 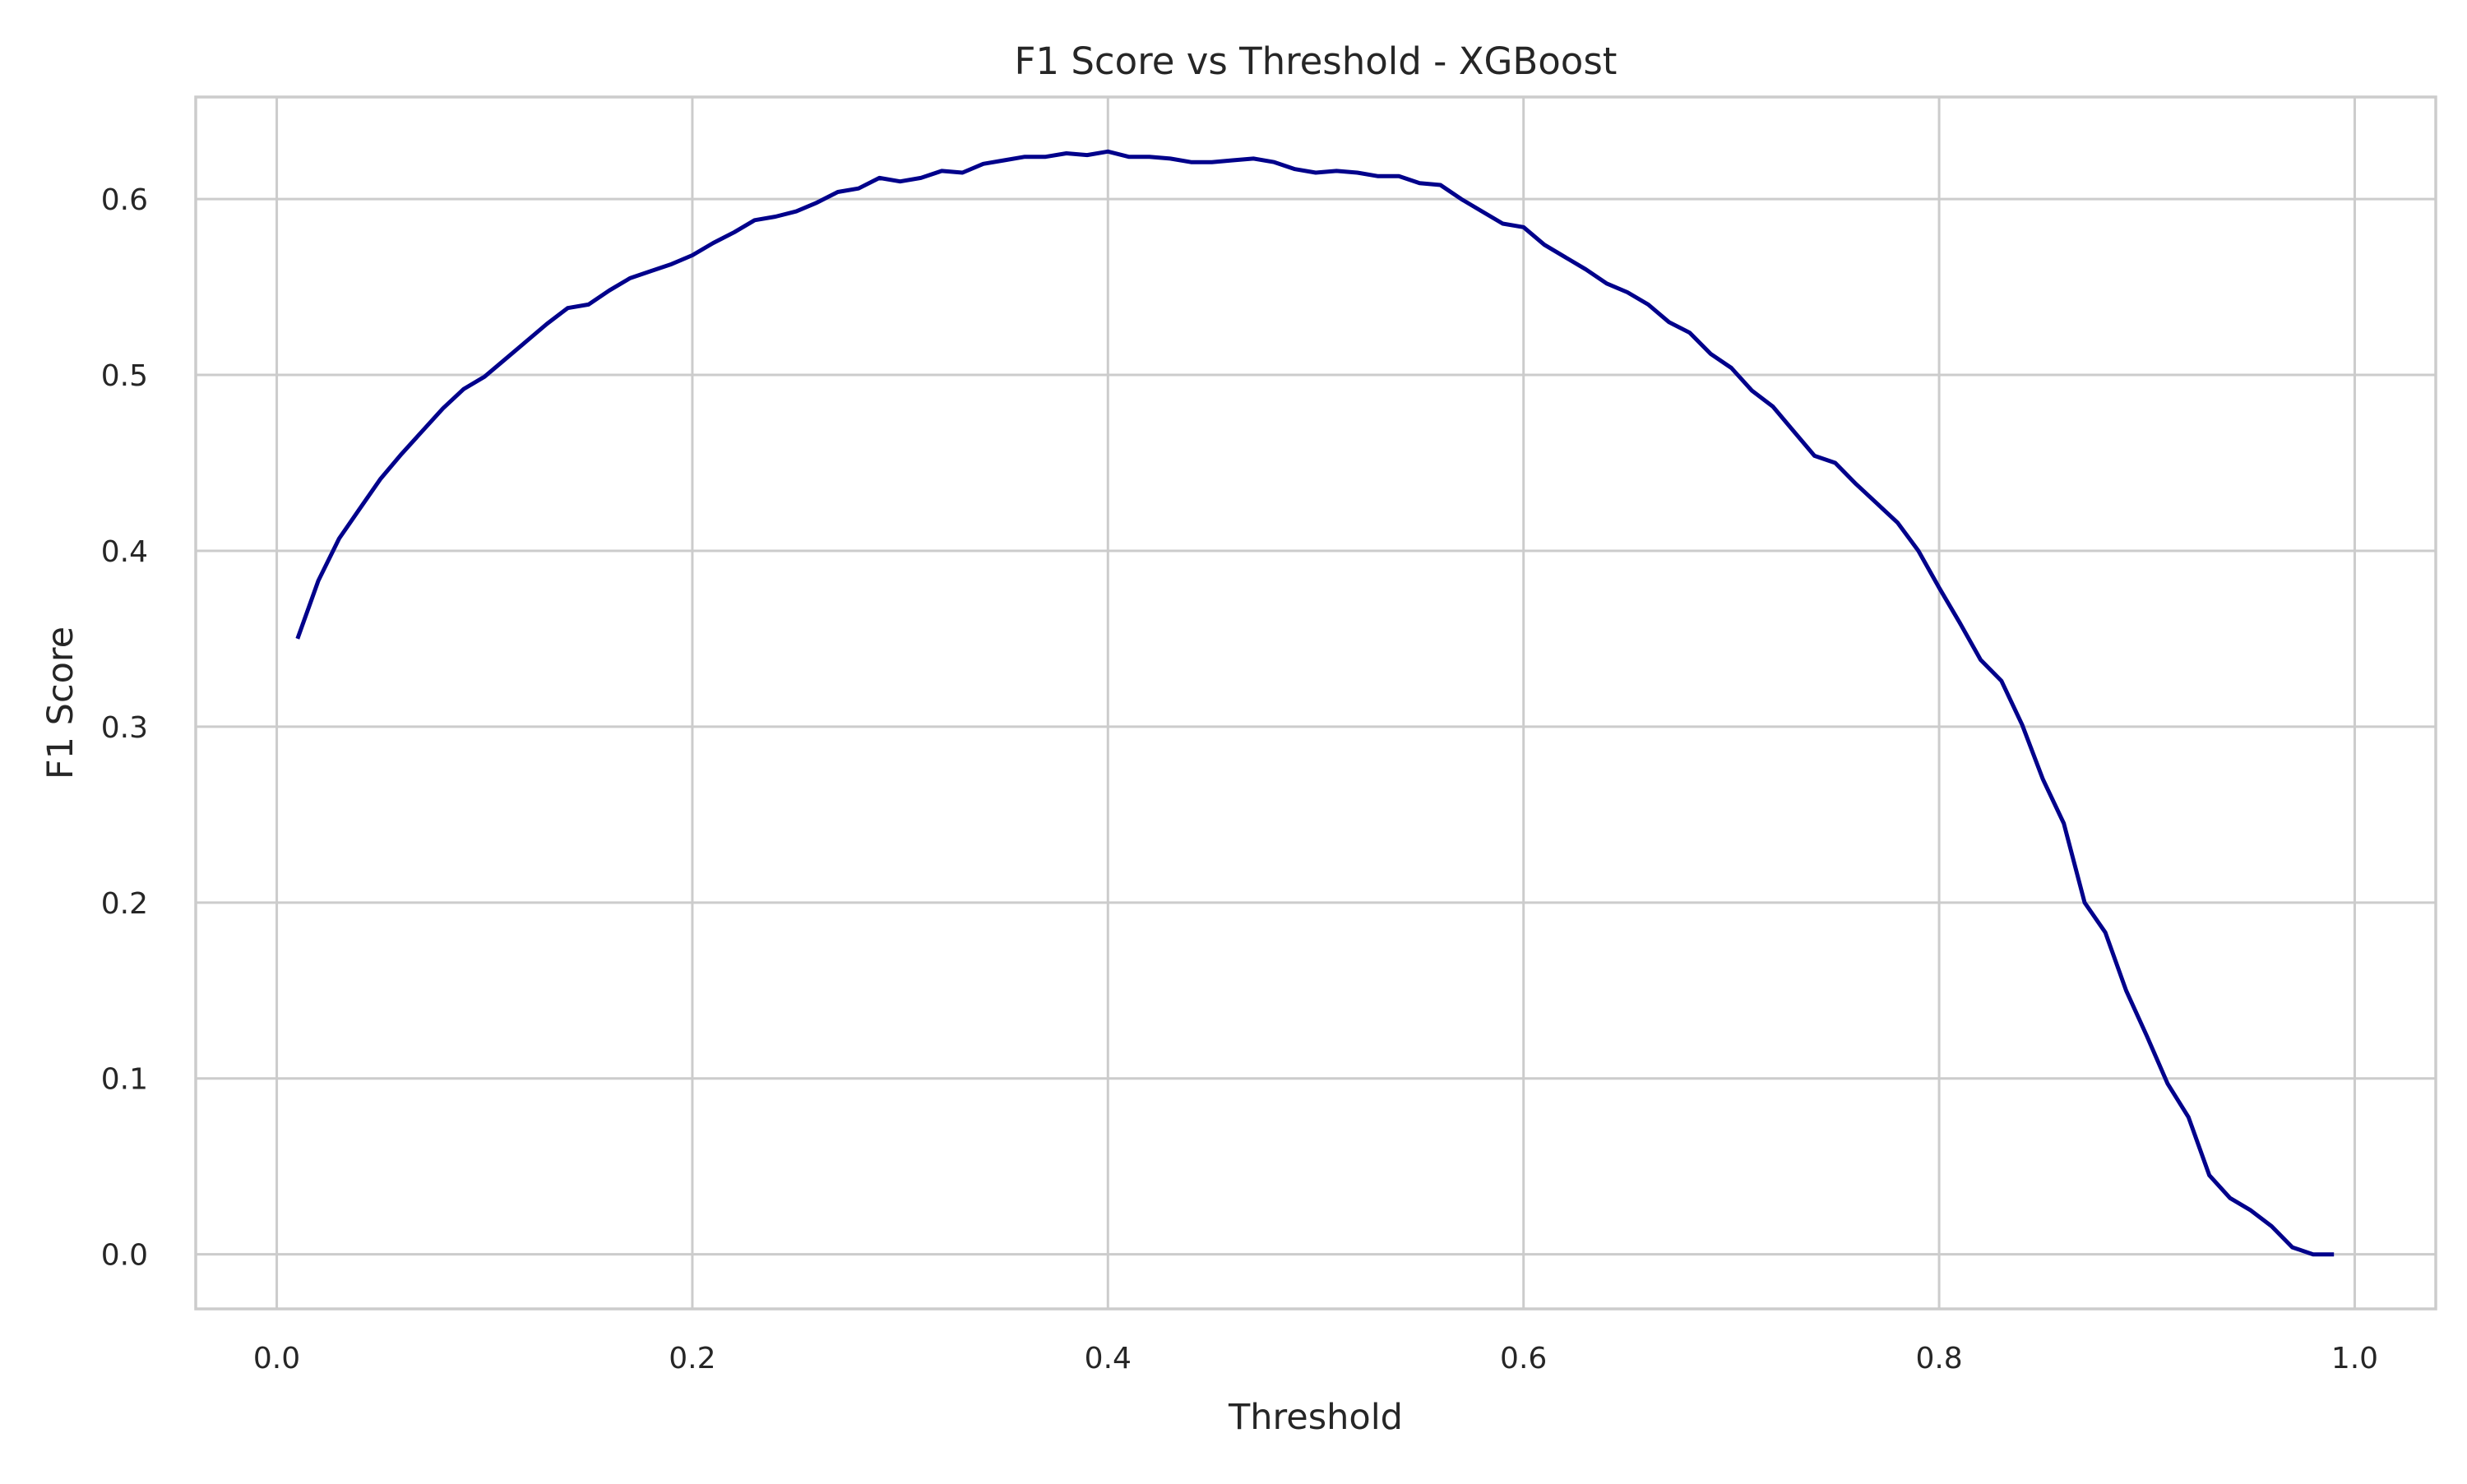 What do you see at coordinates (276, 1358) in the screenshot?
I see `x-tick-label: 0.0` at bounding box center [276, 1358].